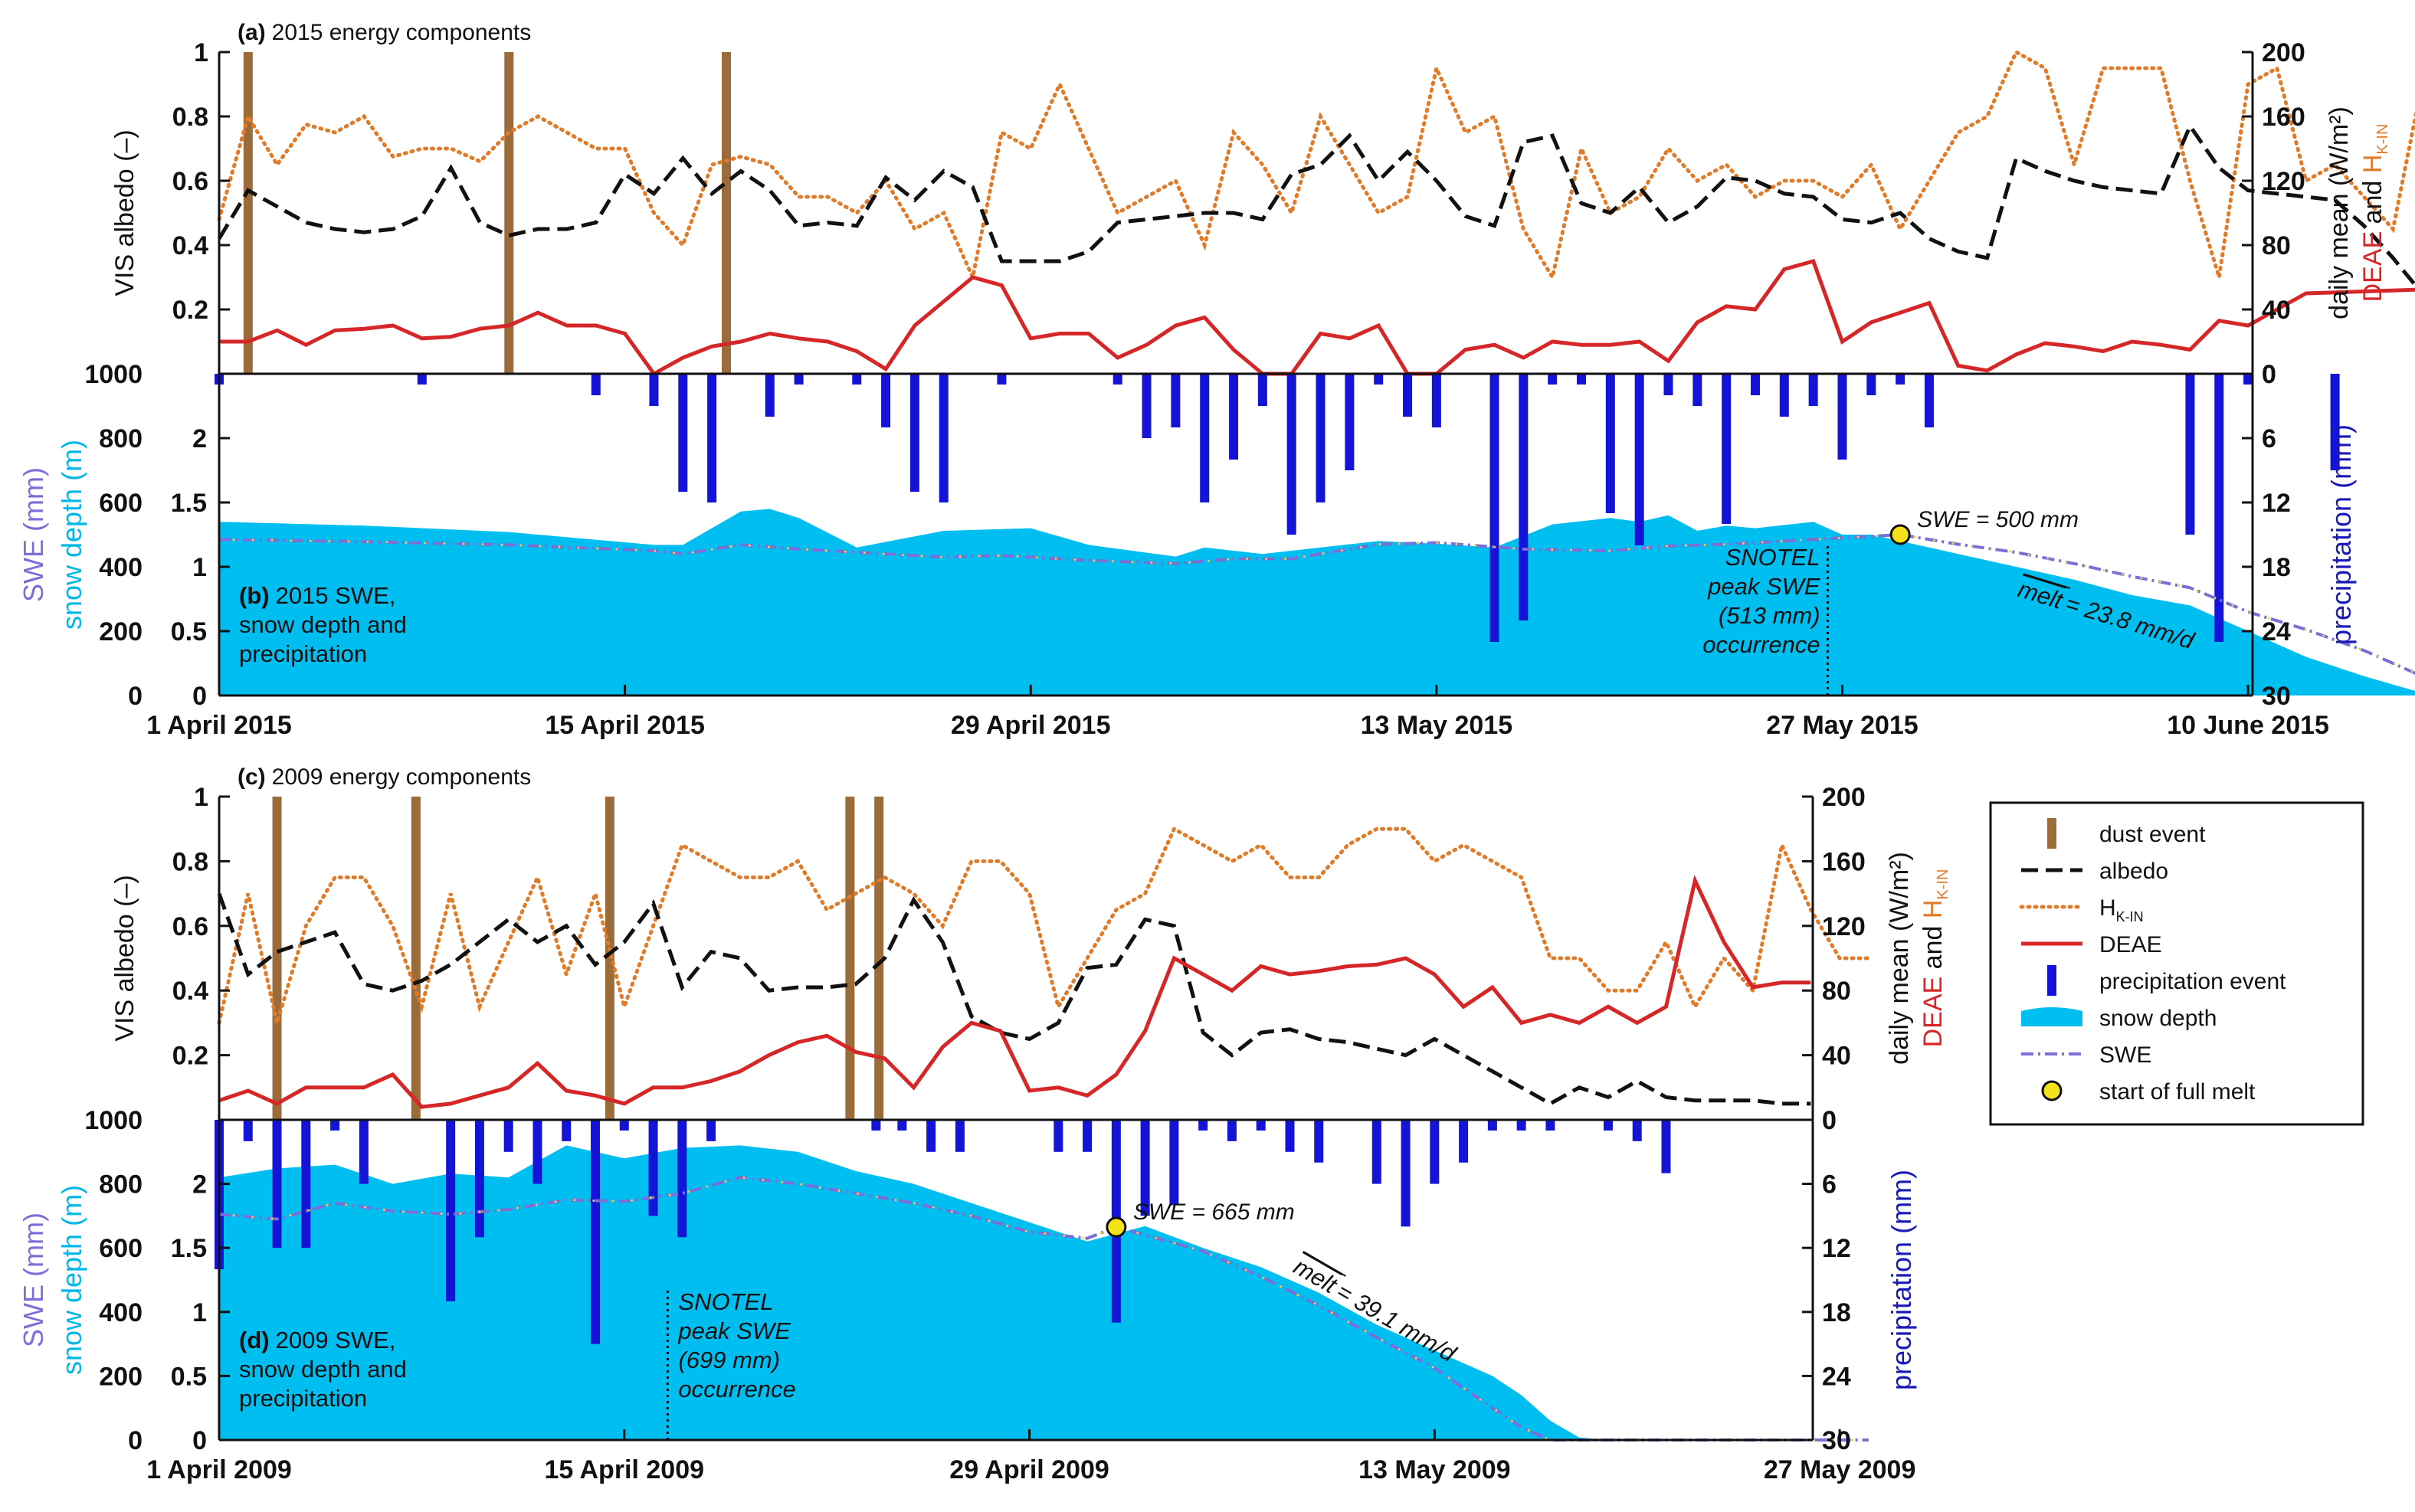 Image resolution: width=2415 pixels, height=1512 pixels. Describe the element at coordinates (725, 1301) in the screenshot. I see `peak-swe-text: SNOTEL` at that location.